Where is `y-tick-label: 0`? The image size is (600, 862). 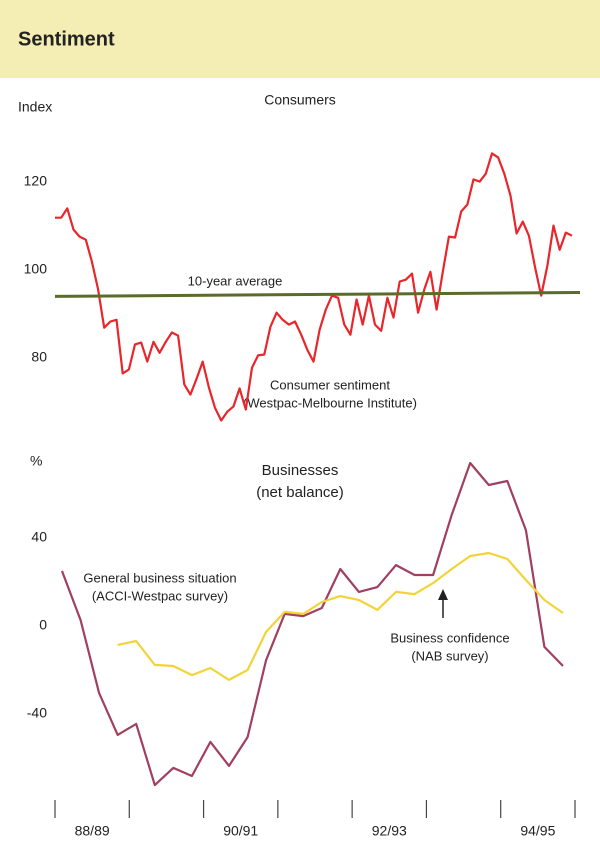 y-tick-label: 0 is located at coordinates (43, 625).